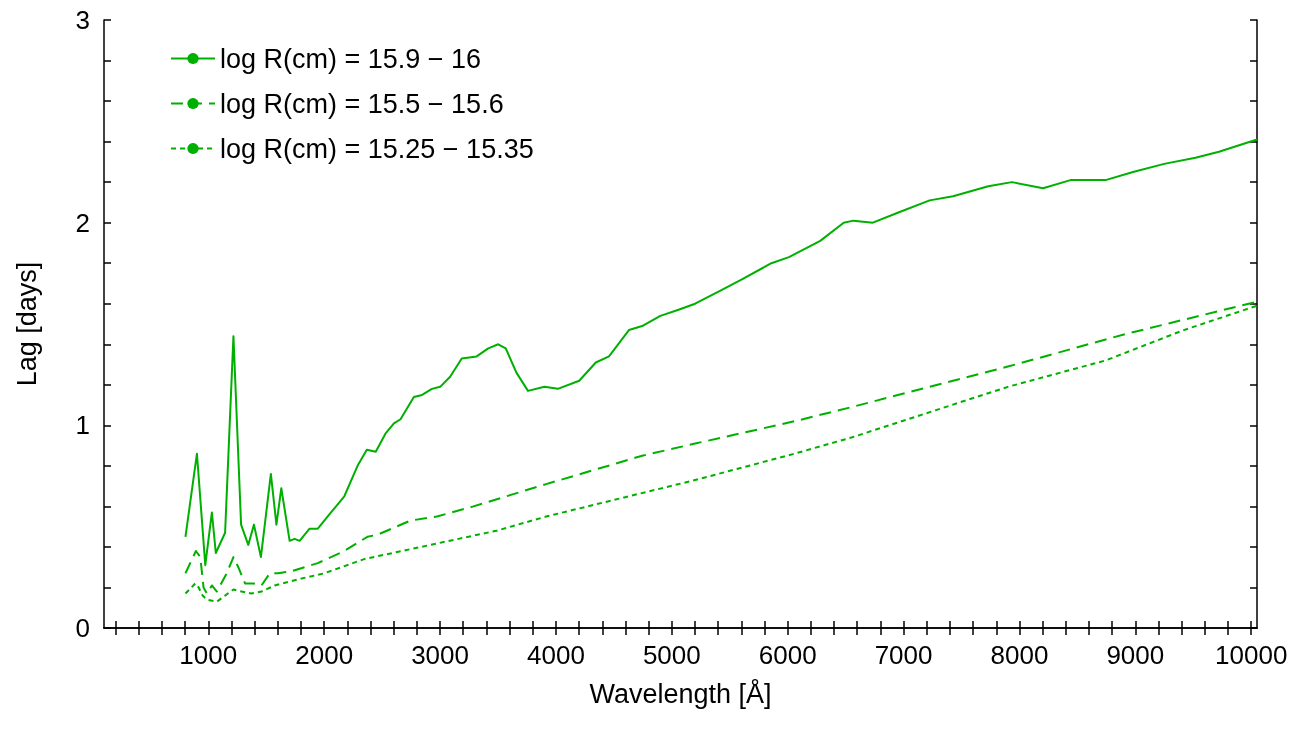 The width and height of the screenshot is (1314, 740). I want to click on legend-label: log R(cm) = 15.9 − 16, so click(351, 58).